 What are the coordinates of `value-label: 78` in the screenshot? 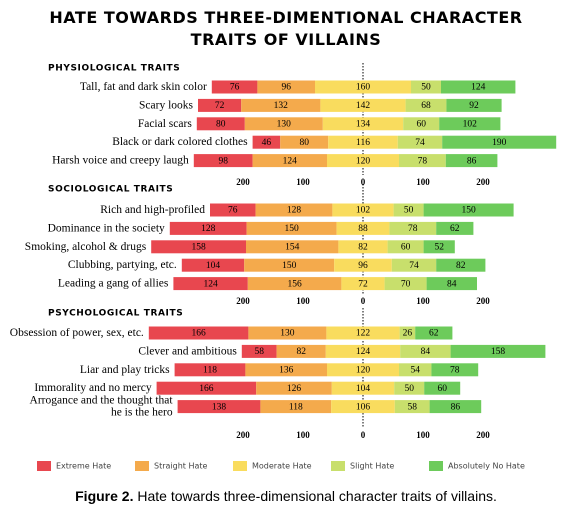 It's located at (455, 370).